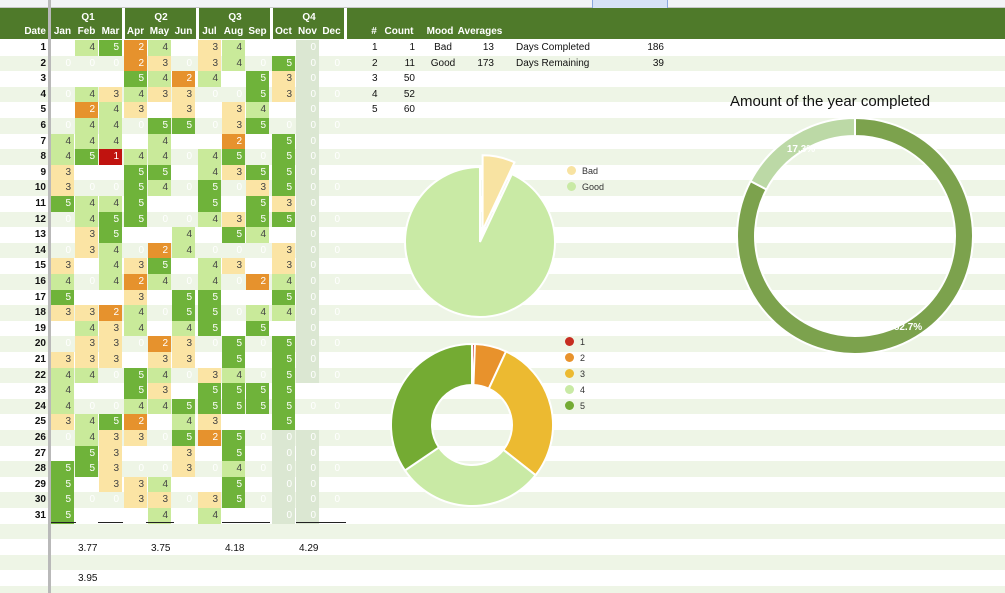  What do you see at coordinates (855, 235) in the screenshot?
I see `year-progress-donut: 82.7% 17.3%` at bounding box center [855, 235].